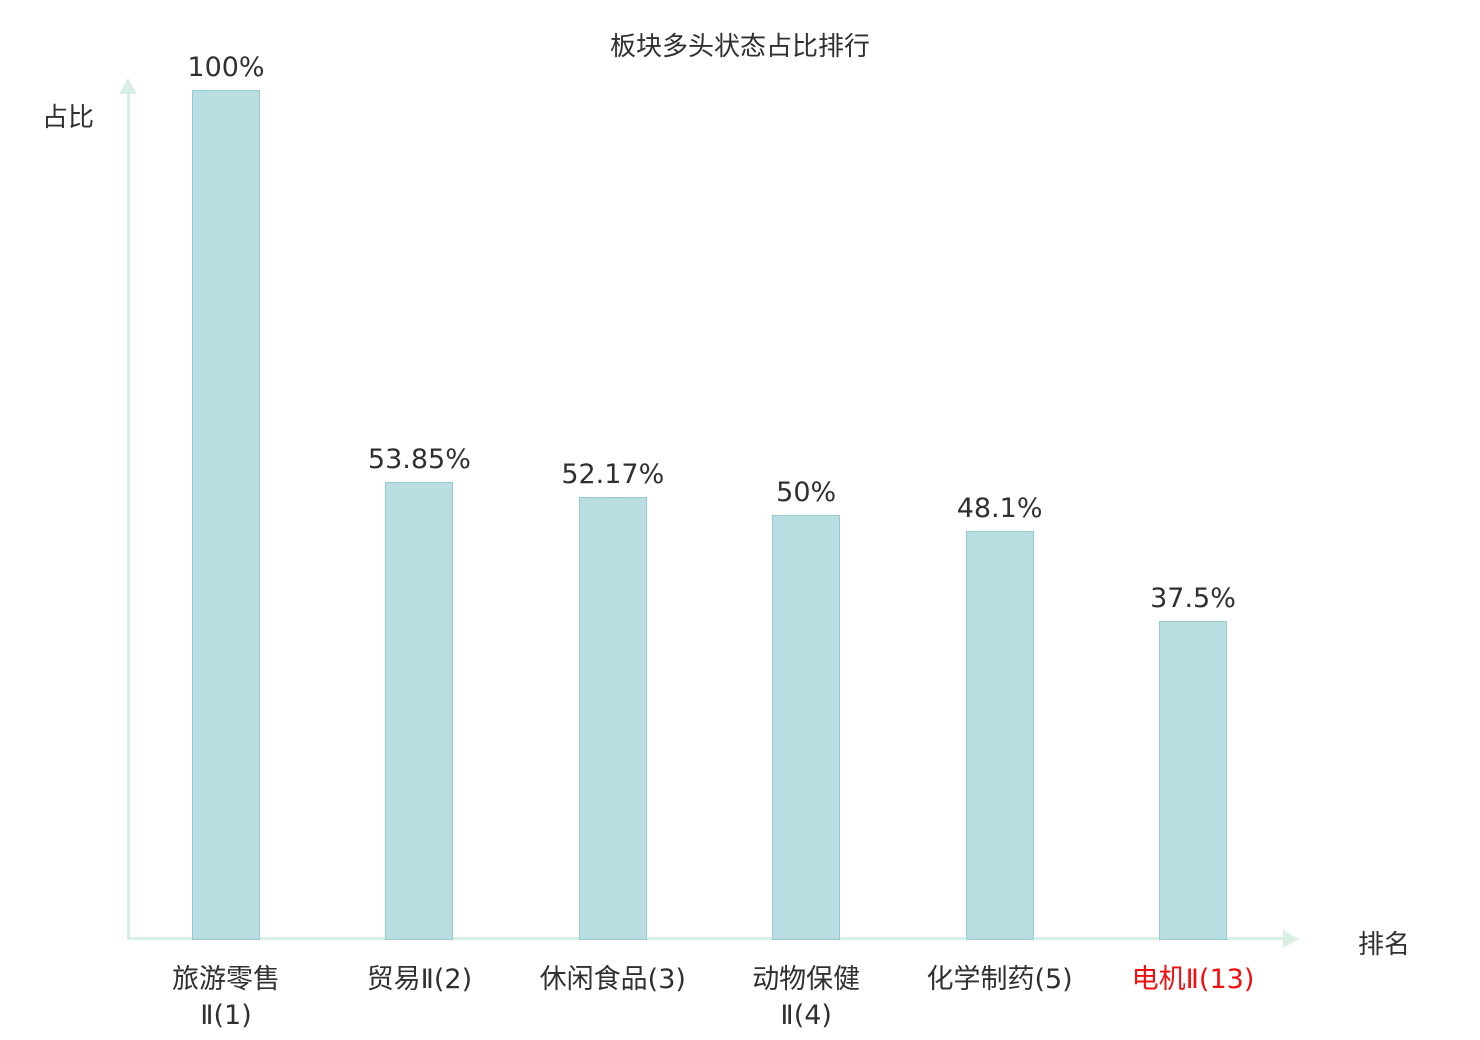 Image resolution: width=1480 pixels, height=1040 pixels. I want to click on bar-category-label: 电机Ⅱ(13), so click(1193, 979).